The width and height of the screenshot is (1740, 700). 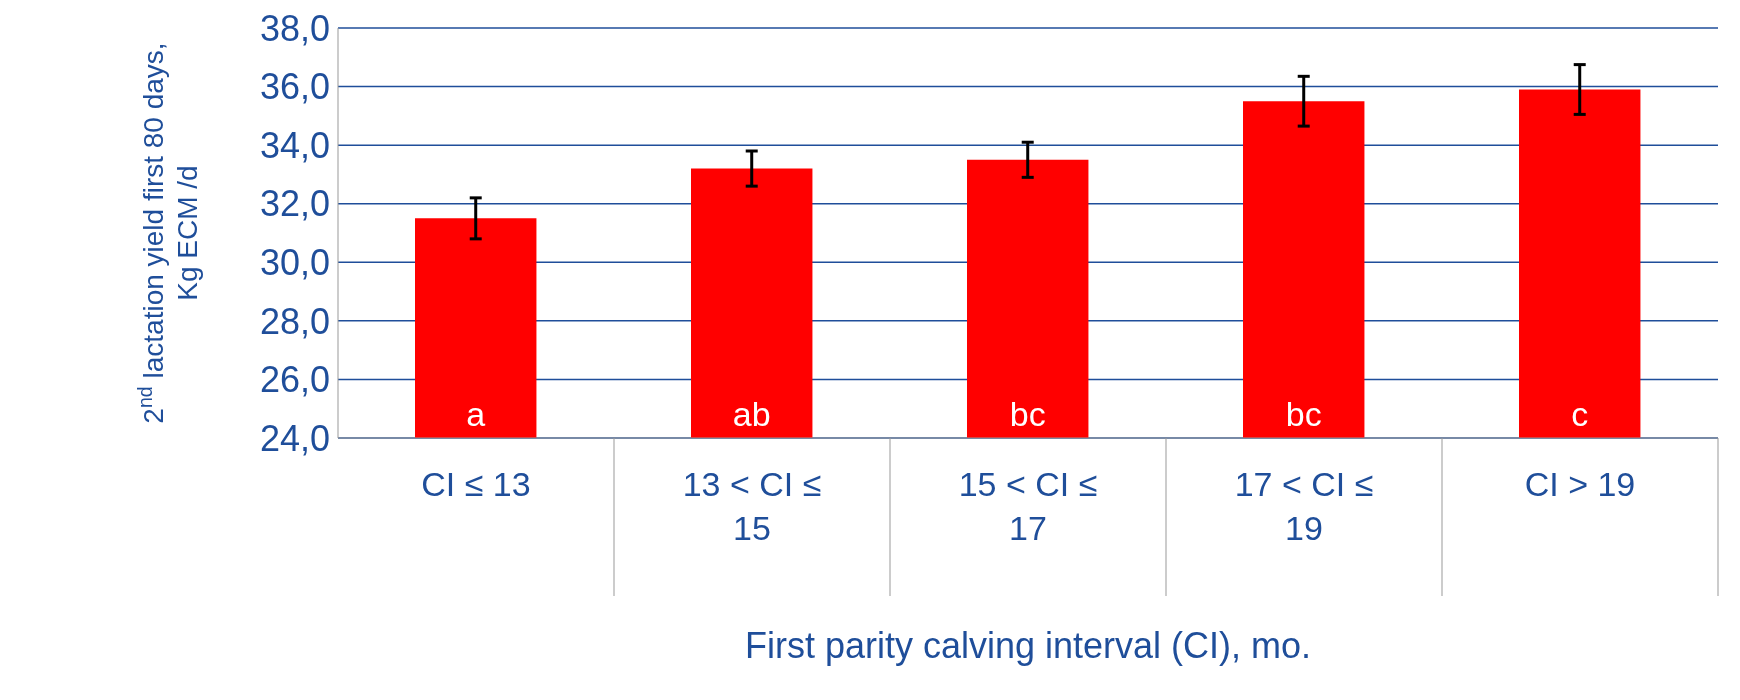 I want to click on y-tick-label: 32,0, so click(x=294, y=204).